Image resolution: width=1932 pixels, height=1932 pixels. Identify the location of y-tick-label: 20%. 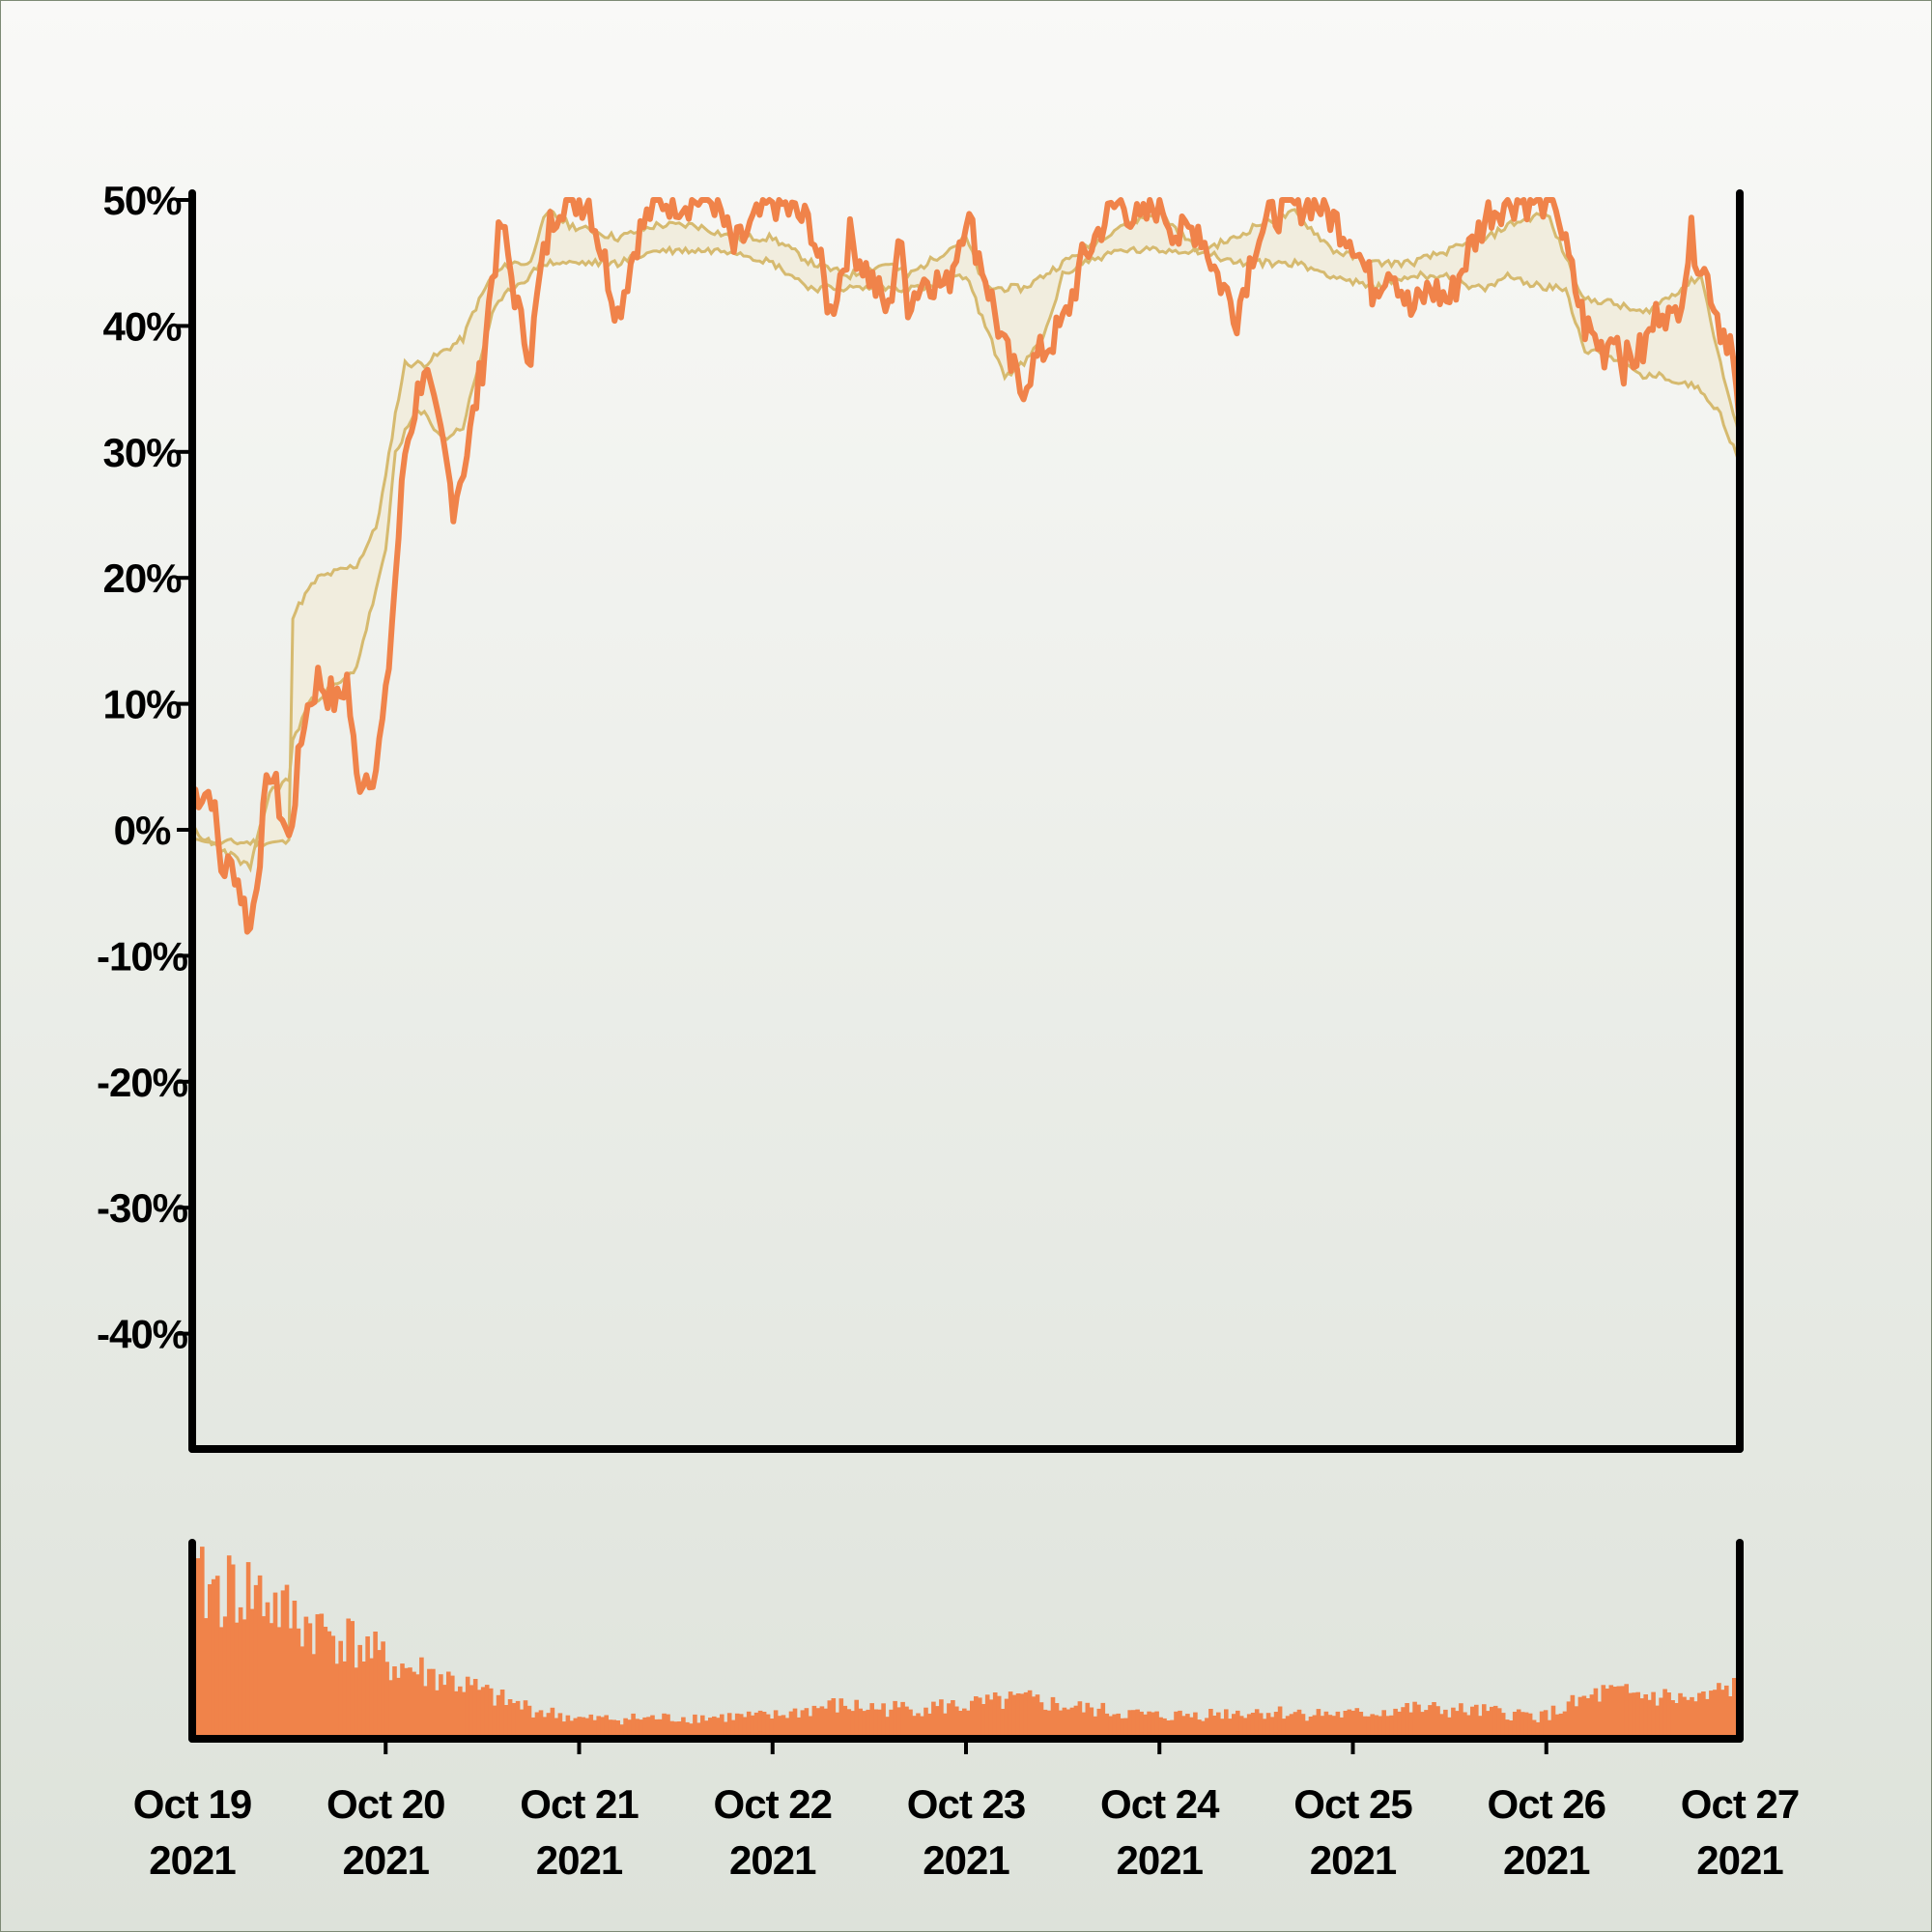
(142, 578).